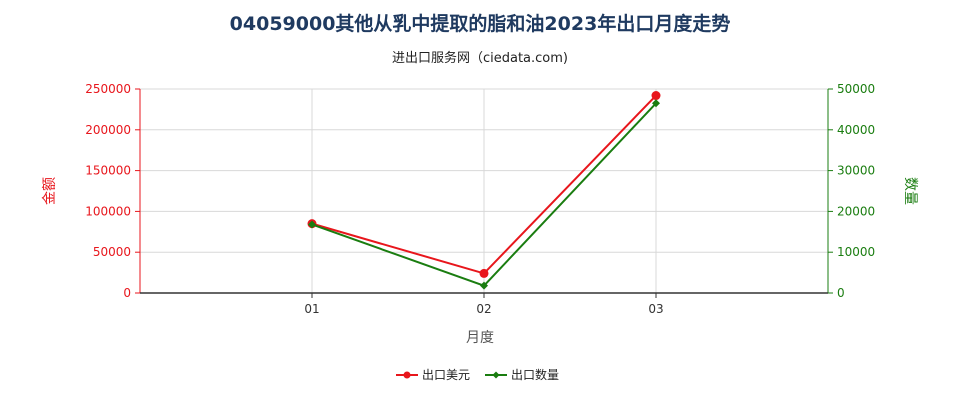 Image resolution: width=960 pixels, height=400 pixels. Describe the element at coordinates (841, 293) in the screenshot. I see `y-right-tick-label: 0` at that location.